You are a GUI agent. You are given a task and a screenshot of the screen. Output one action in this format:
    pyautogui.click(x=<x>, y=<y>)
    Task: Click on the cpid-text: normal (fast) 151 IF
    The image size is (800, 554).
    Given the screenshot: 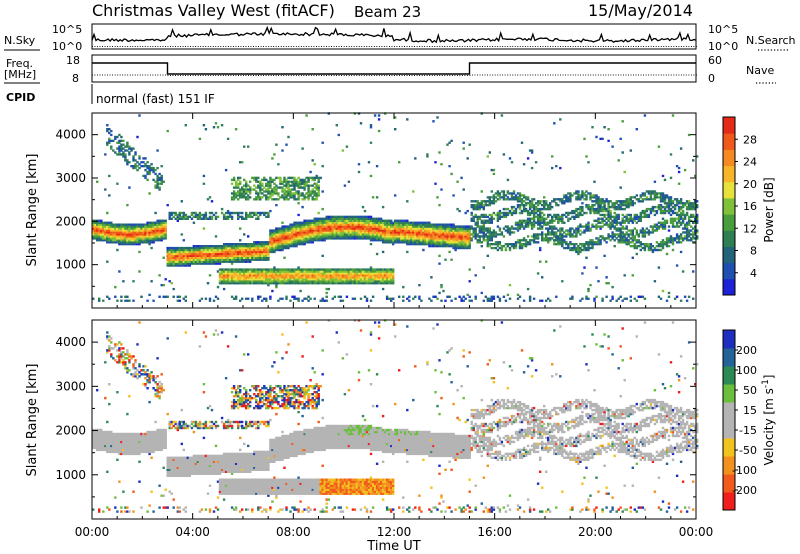 What is the action you would take?
    pyautogui.click(x=155, y=99)
    